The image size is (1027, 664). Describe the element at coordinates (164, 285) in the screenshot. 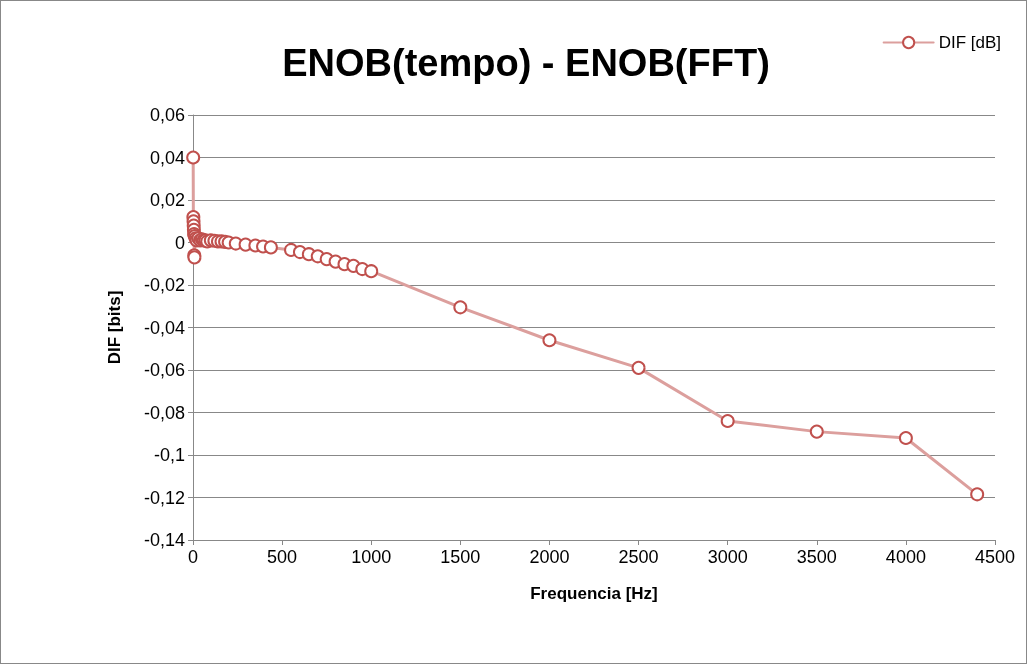

I see `y-tick-label: -0,02` at that location.